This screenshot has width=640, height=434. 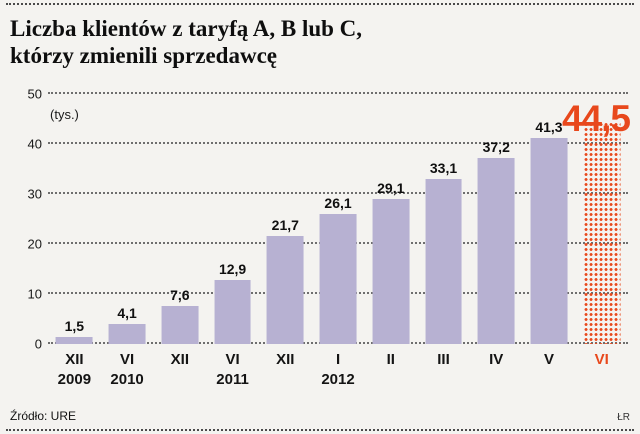 I want to click on x-axis-category: I 2012, so click(x=338, y=370).